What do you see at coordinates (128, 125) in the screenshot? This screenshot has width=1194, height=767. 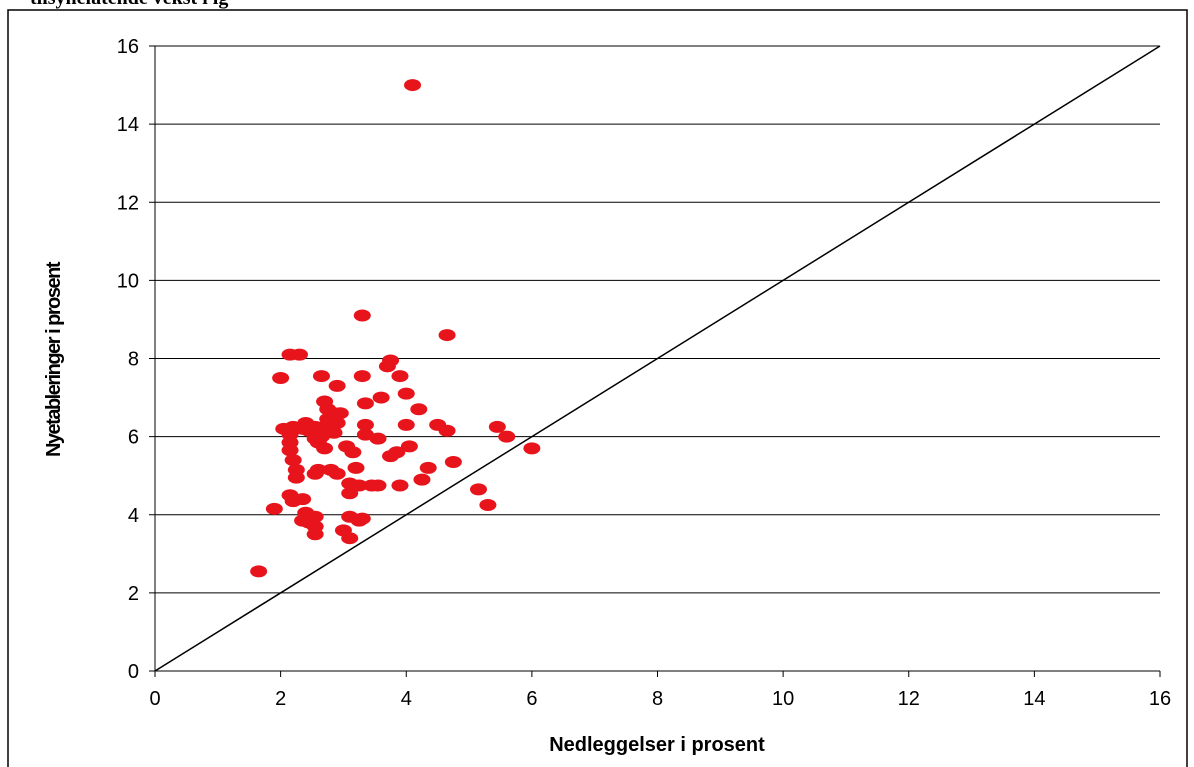 I see `y-tick-label: 14` at bounding box center [128, 125].